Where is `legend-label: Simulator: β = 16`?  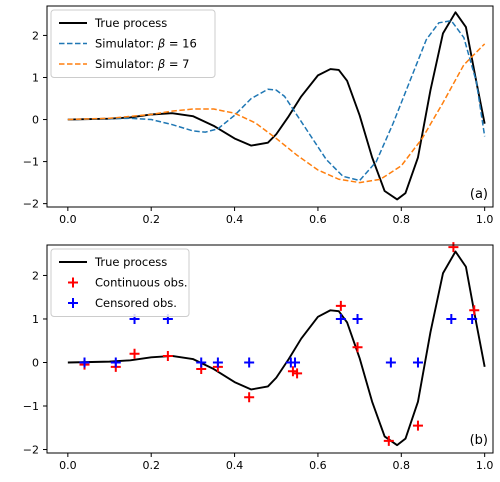
legend-label: Simulator: β = 16 is located at coordinates (146, 44).